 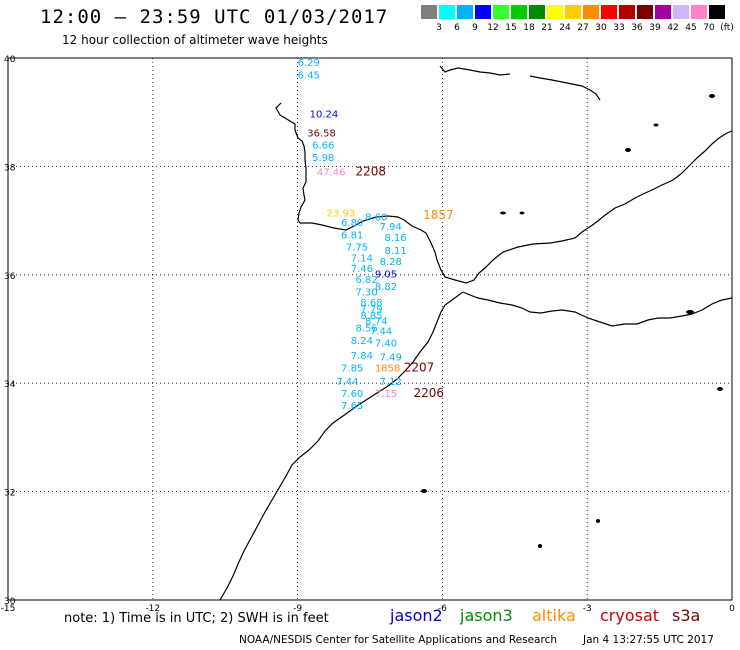 What do you see at coordinates (309, 63) in the screenshot?
I see `wave-height-point: 6.29` at bounding box center [309, 63].